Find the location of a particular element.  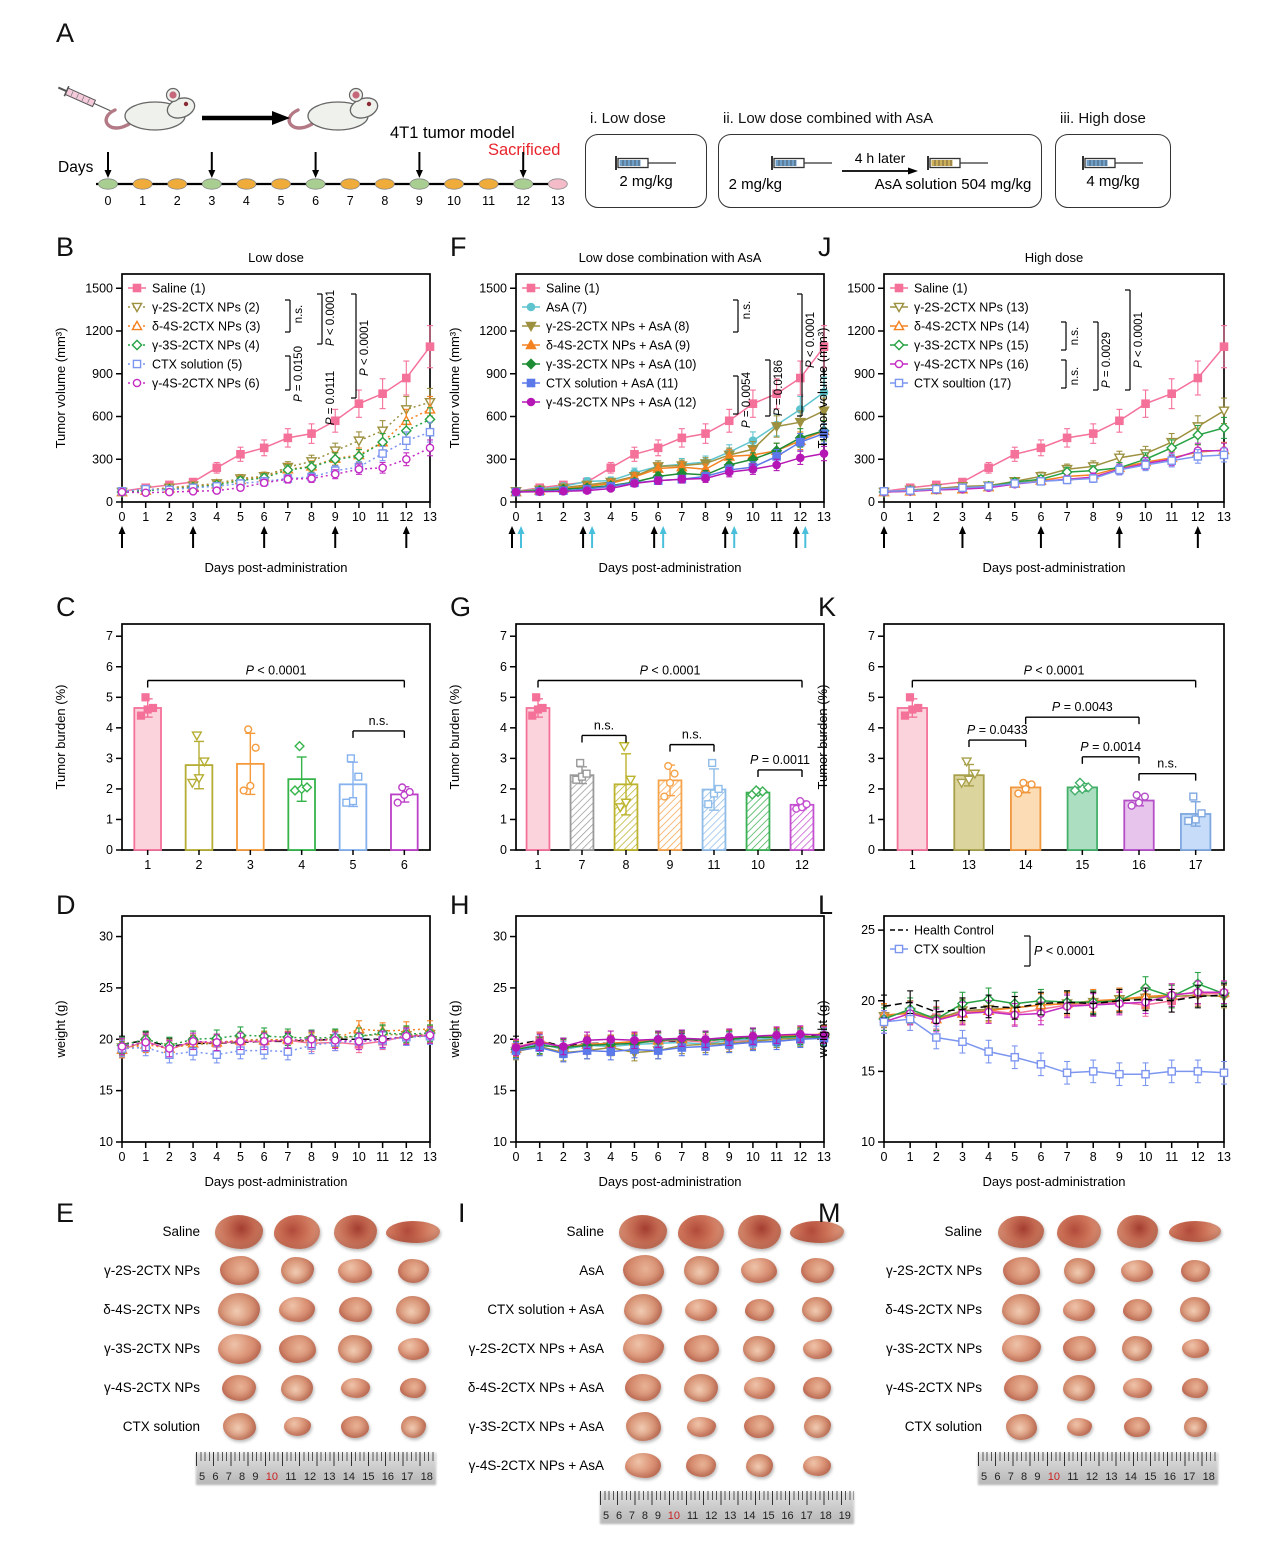

svg-text: 11 is located at coordinates (382, 517).